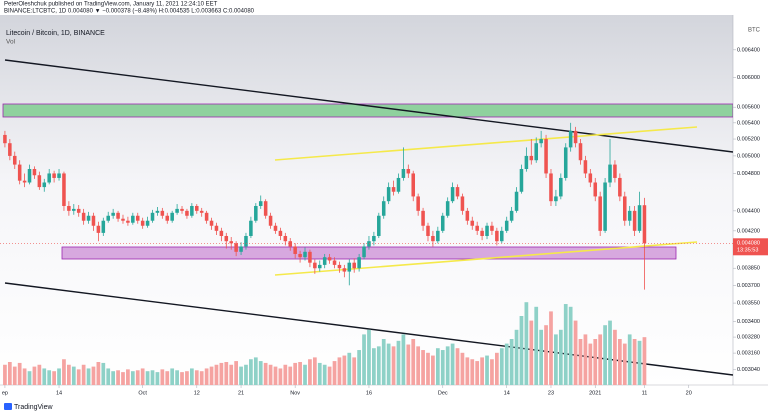 Image resolution: width=768 pixels, height=417 pixels. Describe the element at coordinates (748, 140) in the screenshot. I see `y-tick-label: 0.005200` at that location.